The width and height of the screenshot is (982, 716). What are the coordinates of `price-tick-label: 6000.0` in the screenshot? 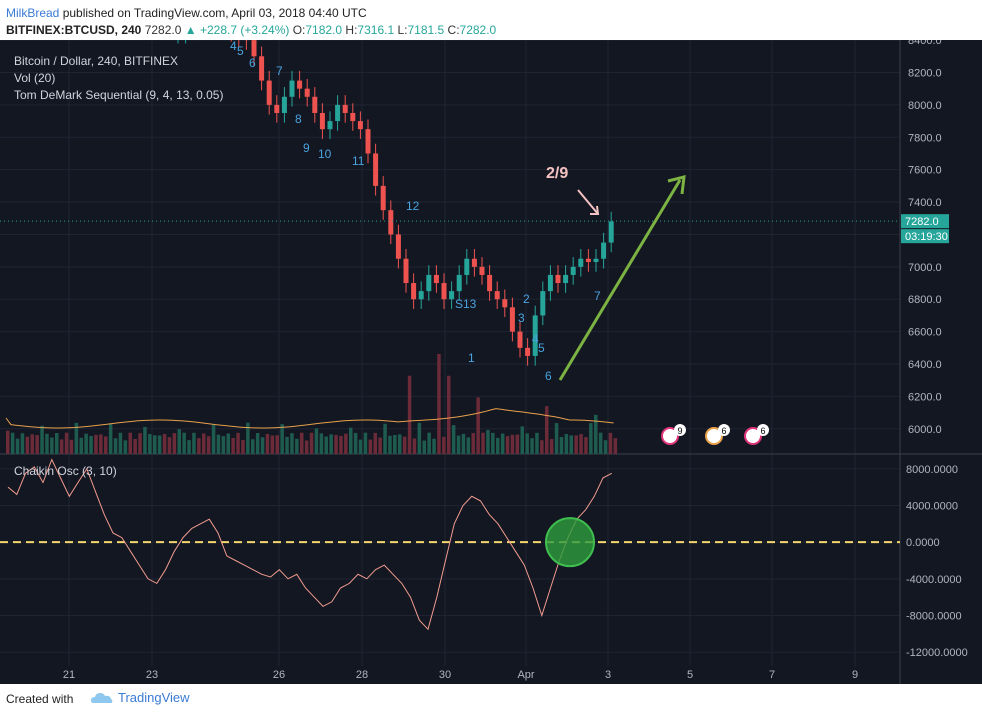 It's located at (925, 430).